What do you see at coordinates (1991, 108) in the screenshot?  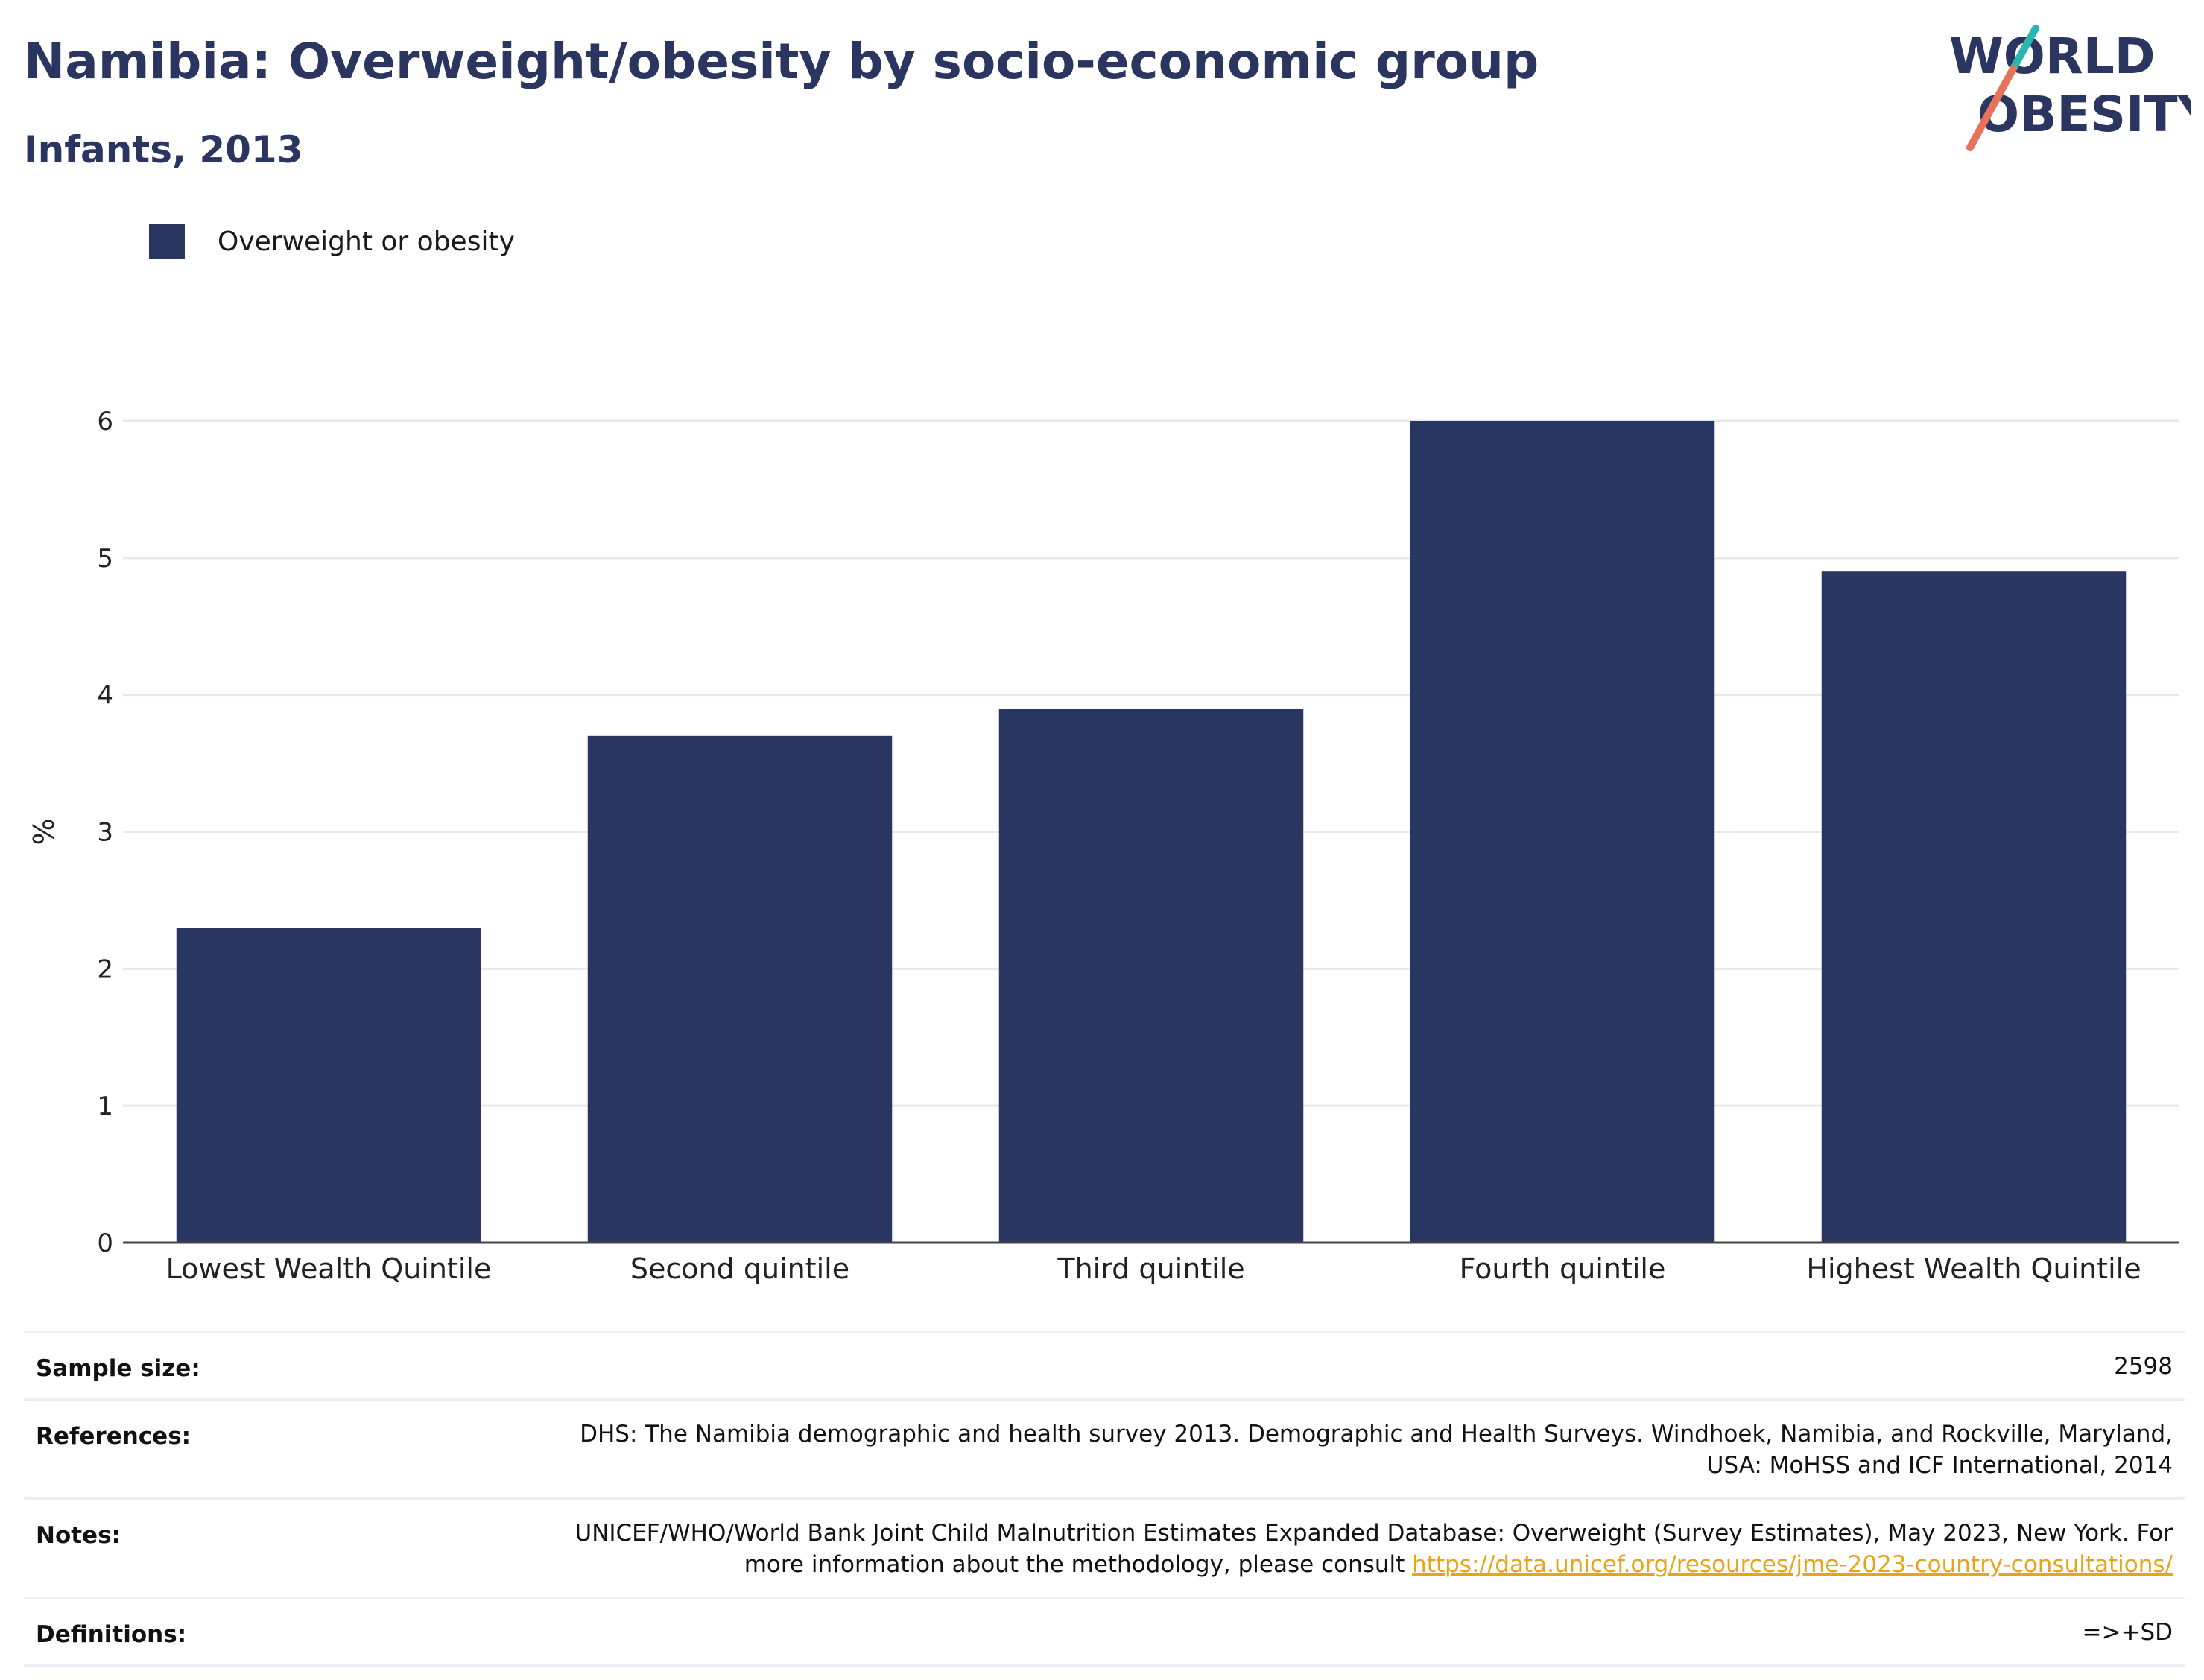 I see `logo-slash-bottom` at bounding box center [1991, 108].